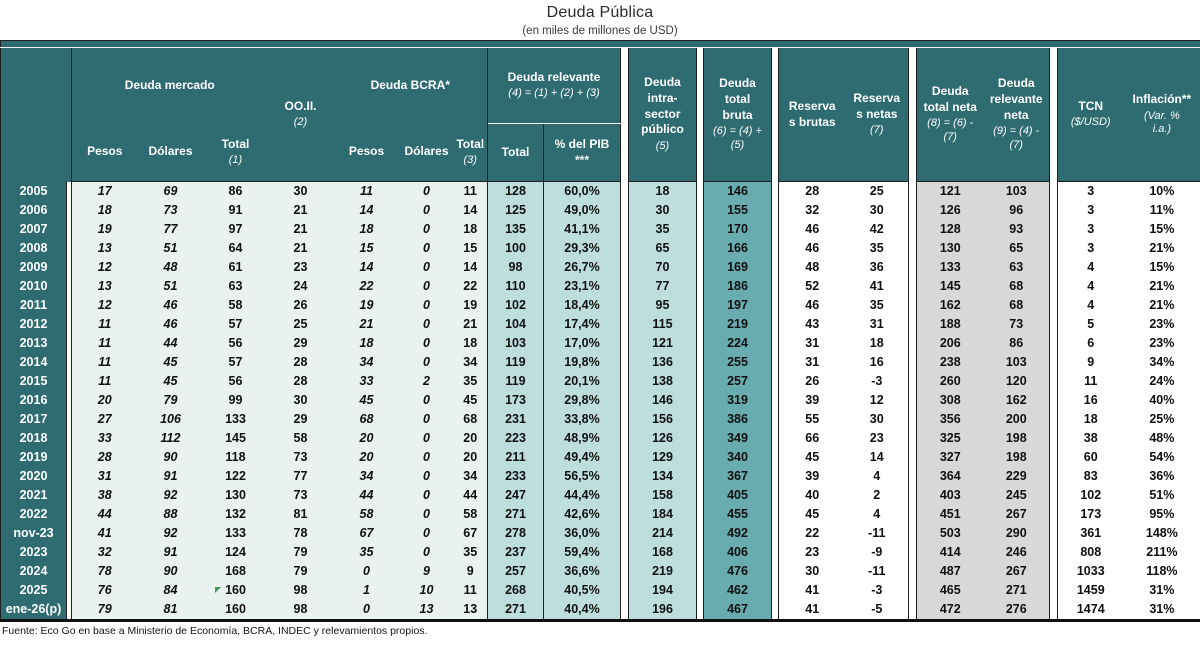 This screenshot has height=653, width=1200. Describe the element at coordinates (470, 152) in the screenshot. I see `header-total-bcra: Total (3)` at that location.